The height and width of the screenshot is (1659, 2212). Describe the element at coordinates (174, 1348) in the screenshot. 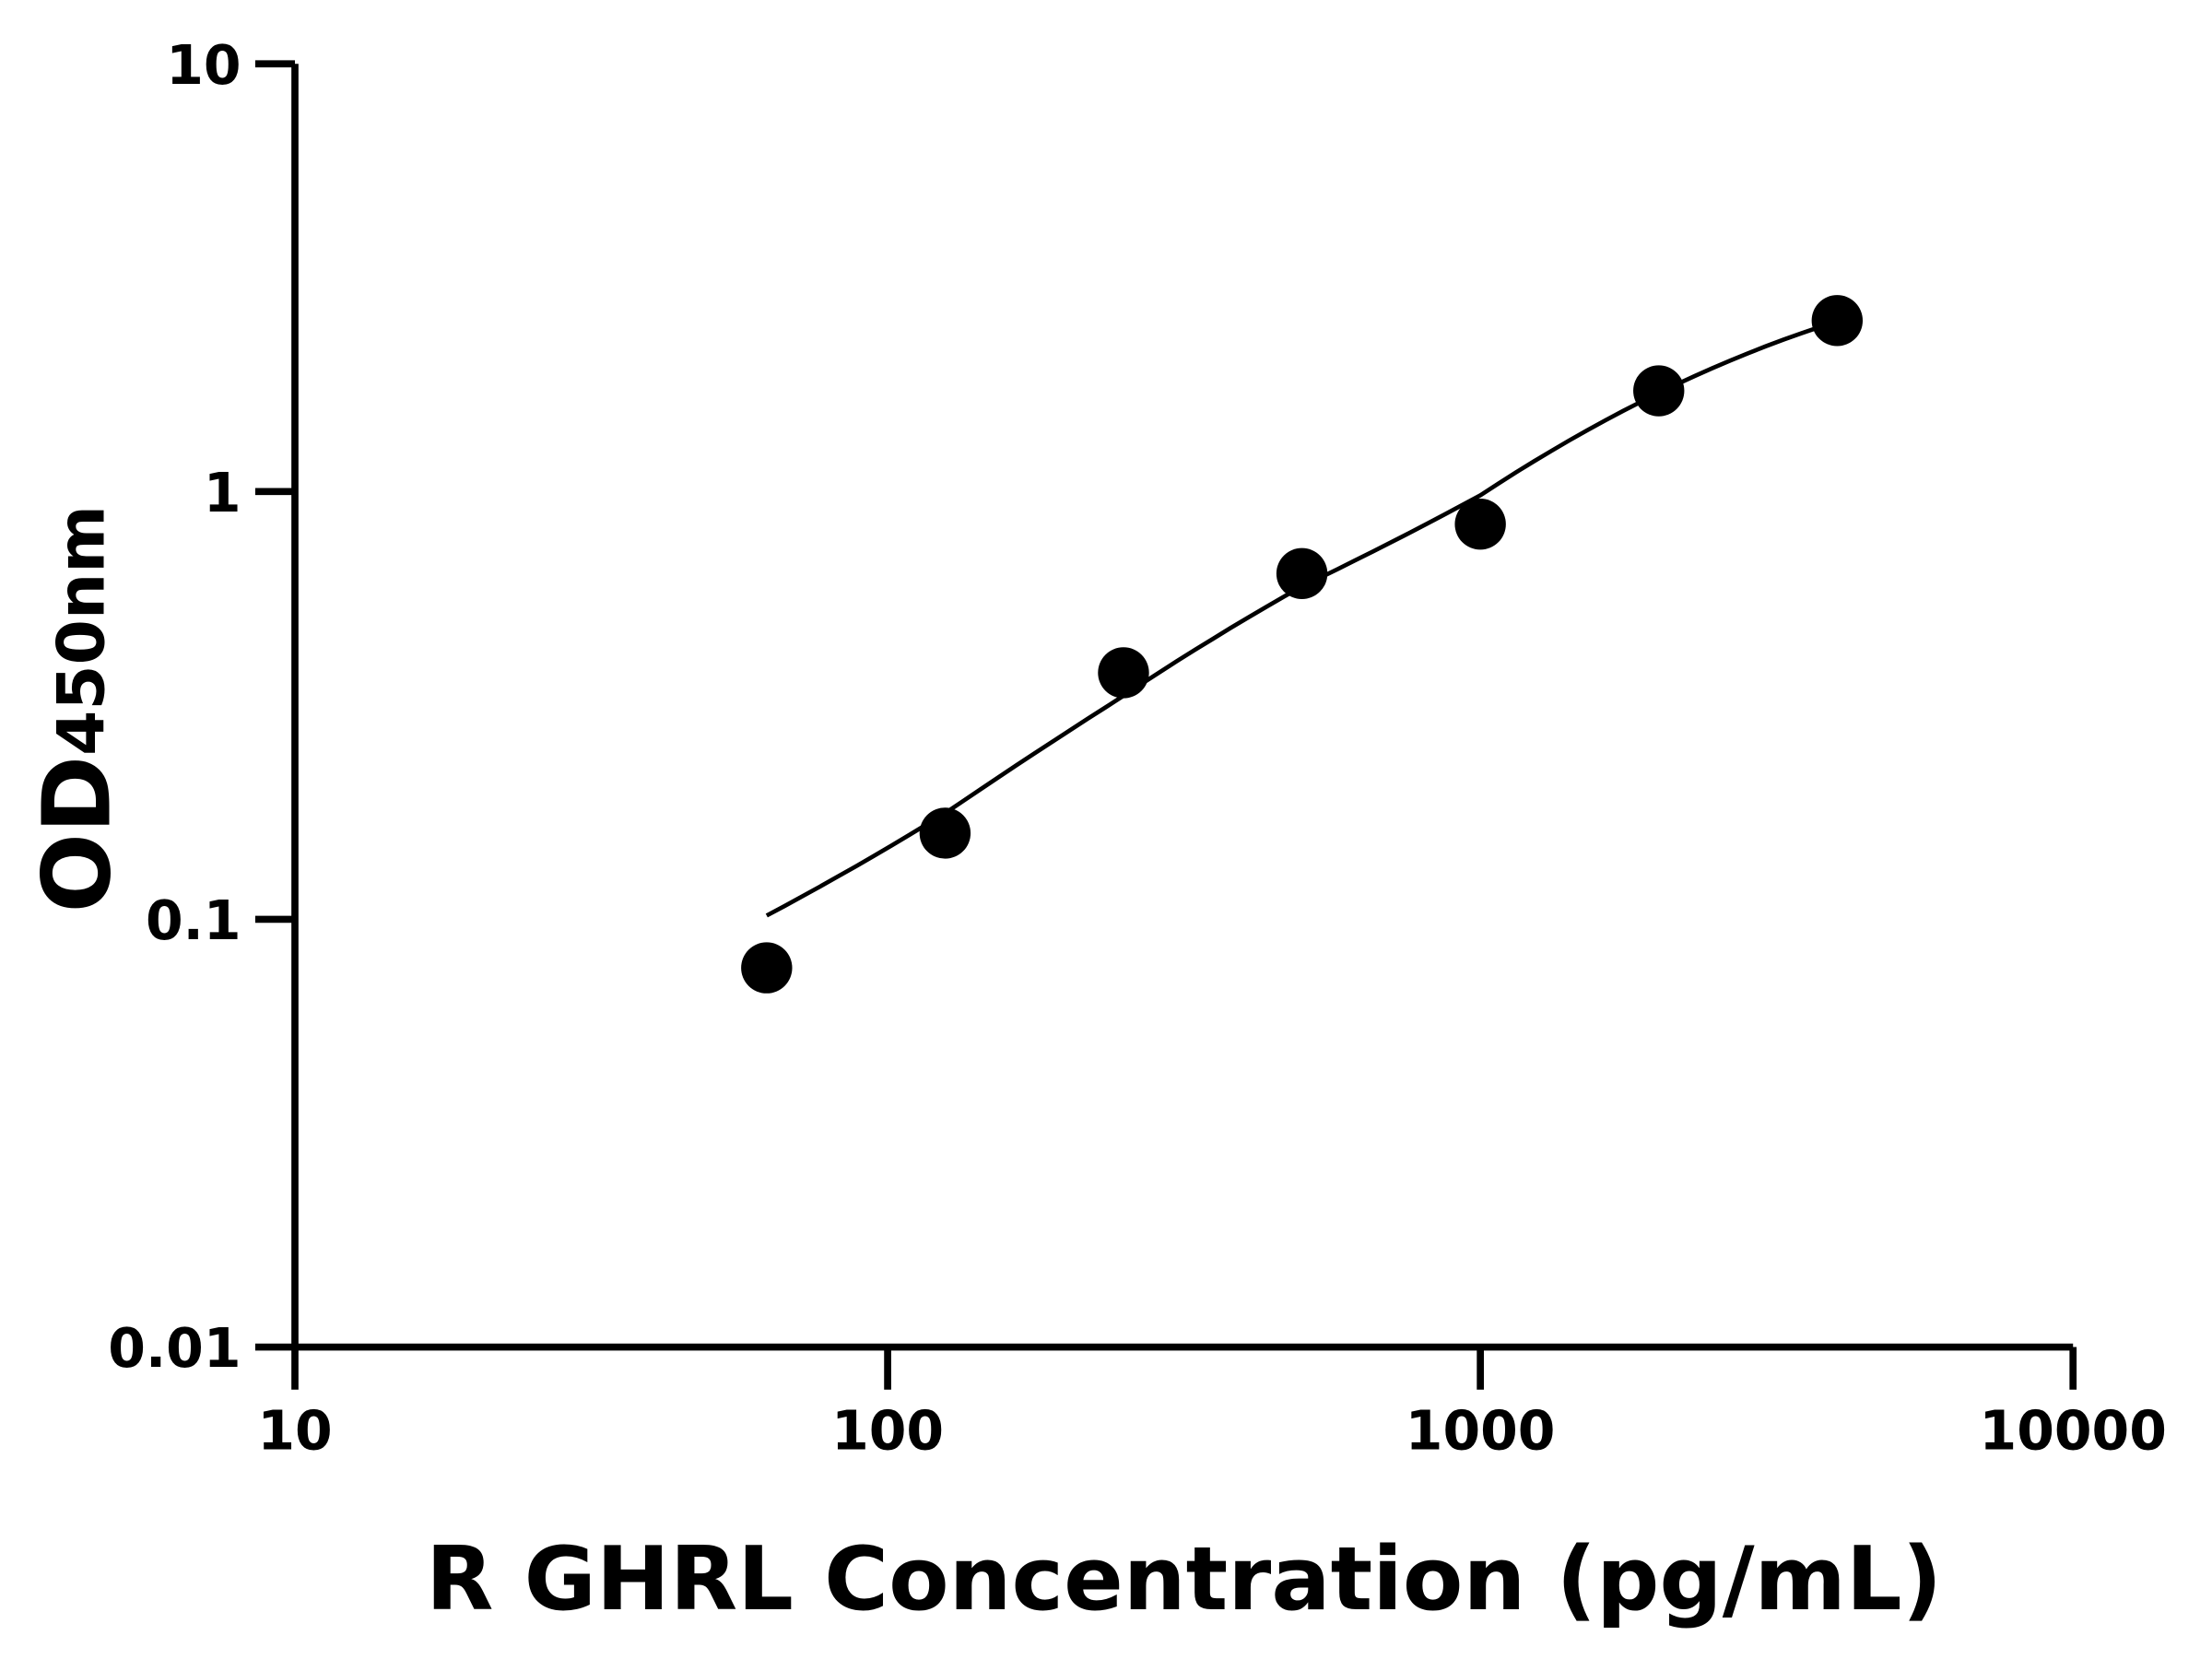

I see `y-tick-label: 0.01` at that location.